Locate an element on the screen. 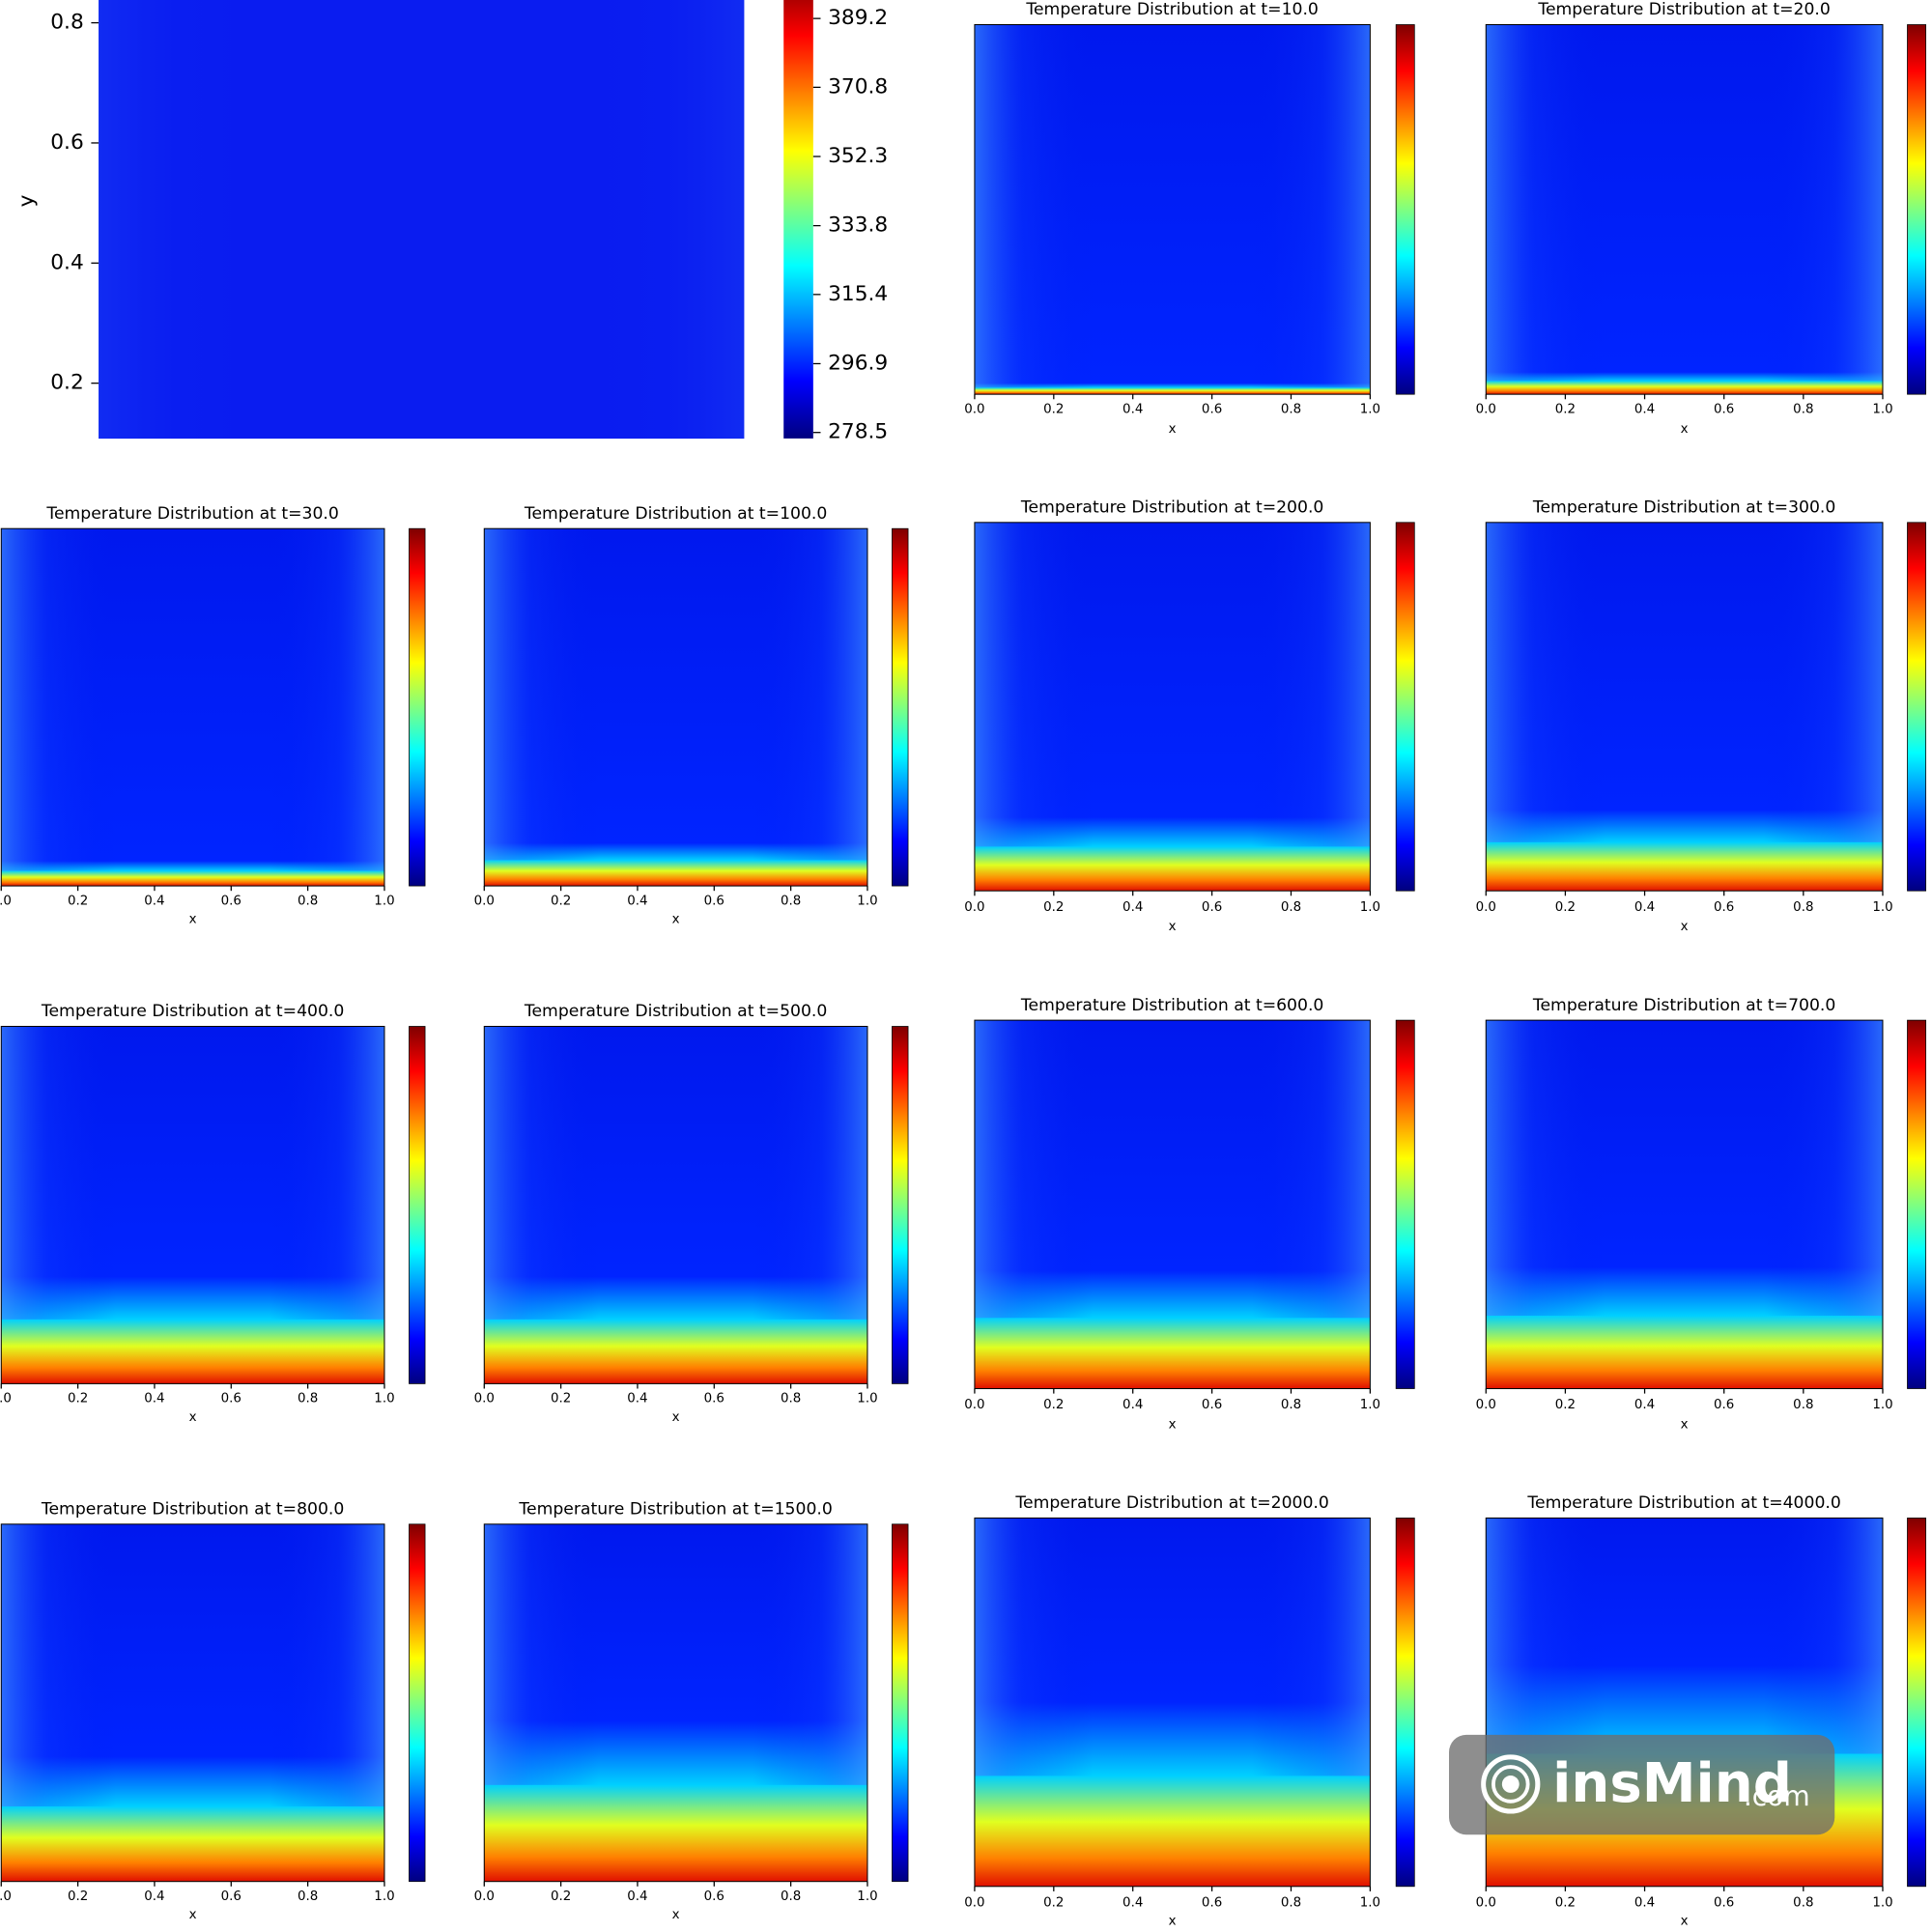  colorbar-tick-label: 352.3 is located at coordinates (858, 156).